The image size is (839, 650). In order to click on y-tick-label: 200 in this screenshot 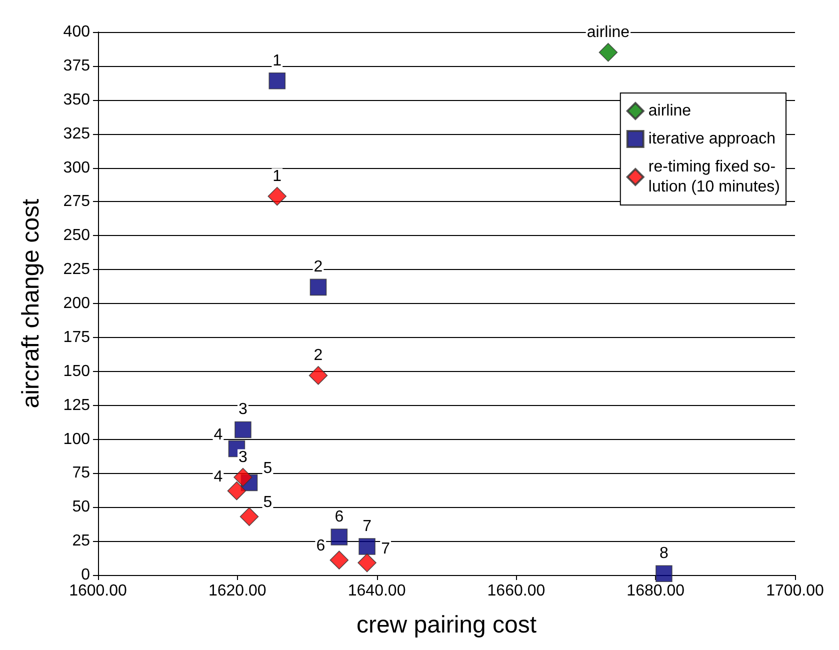, I will do `click(76, 303)`.